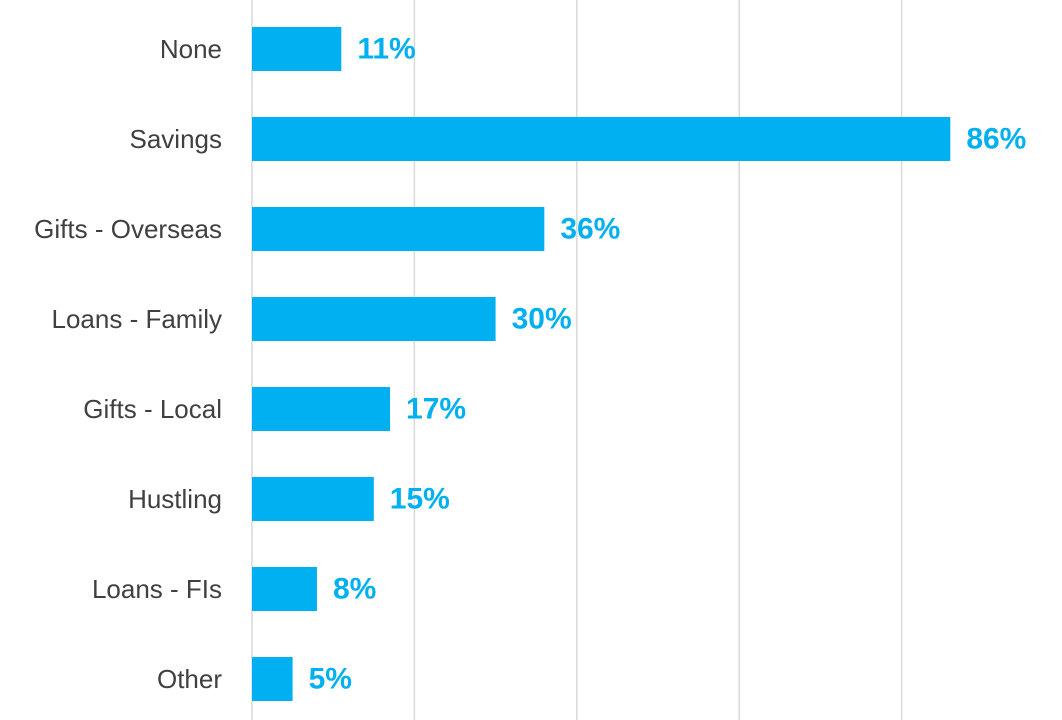 Image resolution: width=1062 pixels, height=720 pixels. Describe the element at coordinates (420, 499) in the screenshot. I see `value-label-hustling: 15%` at that location.